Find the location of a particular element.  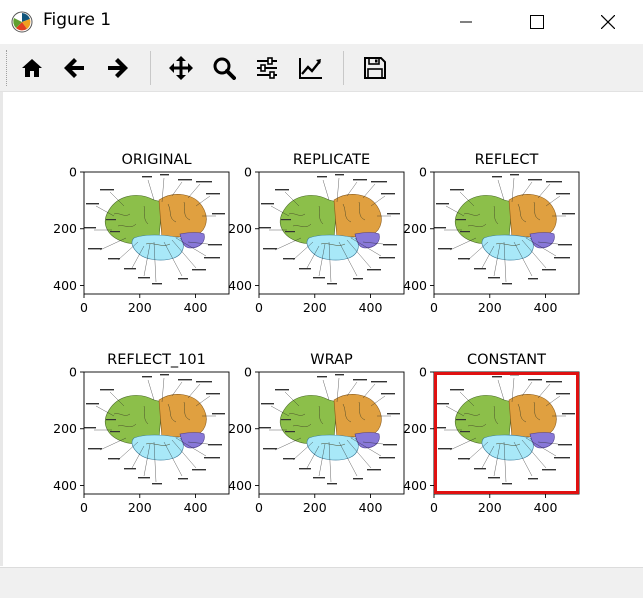

minimize-icon is located at coordinates (466, 22).